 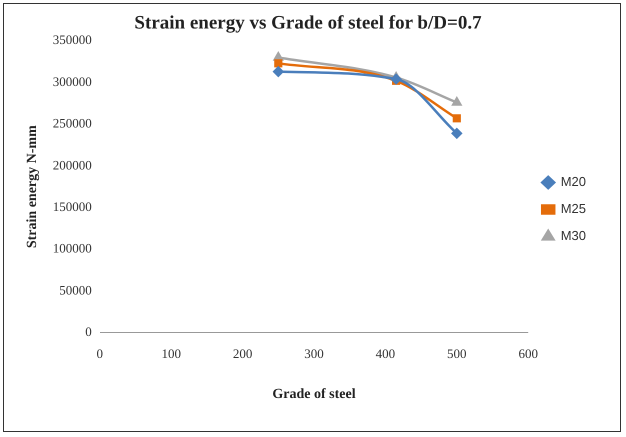 What do you see at coordinates (308, 23) in the screenshot?
I see `chart-title: Strain energy vs Grade of steel for b/D=0.7` at bounding box center [308, 23].